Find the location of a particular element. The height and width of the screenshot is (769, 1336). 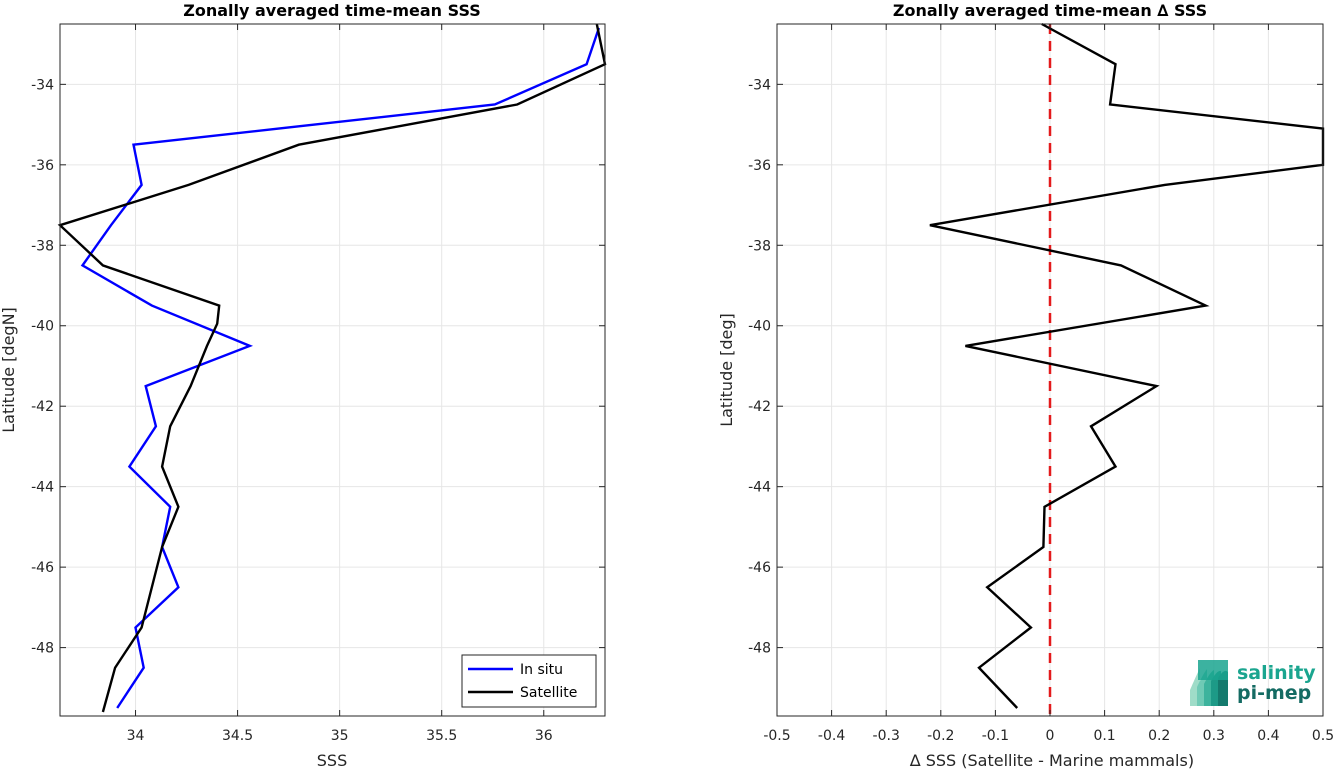

x-tick-label: -0.3 is located at coordinates (886, 736).